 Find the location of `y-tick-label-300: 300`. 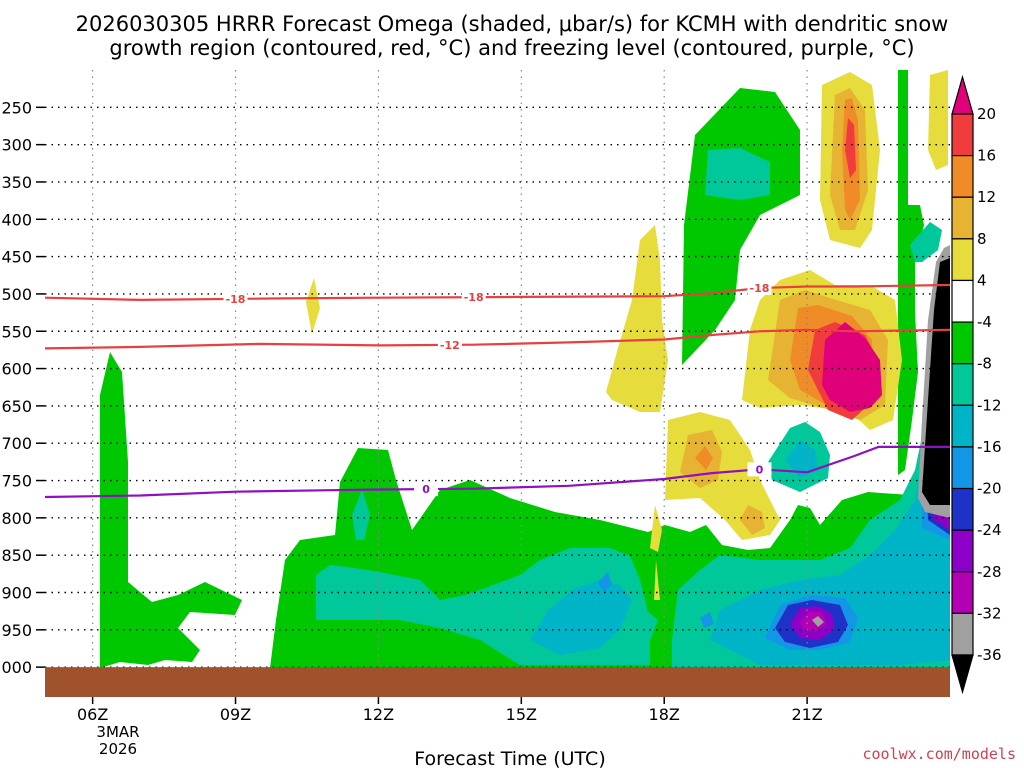

y-tick-label-300: 300 is located at coordinates (16, 145).